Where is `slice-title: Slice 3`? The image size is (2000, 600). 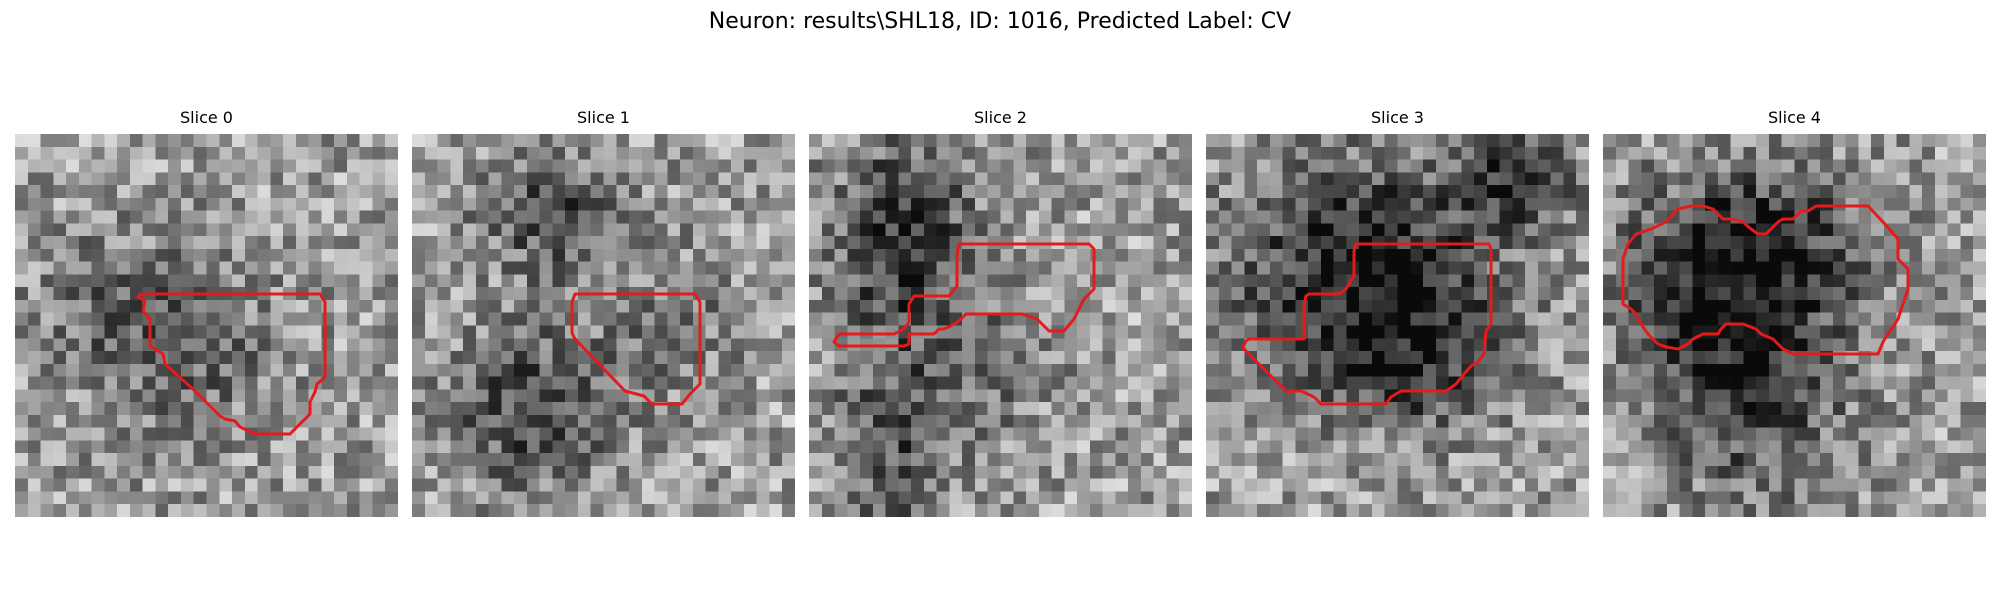
slice-title: Slice 3 is located at coordinates (1397, 117).